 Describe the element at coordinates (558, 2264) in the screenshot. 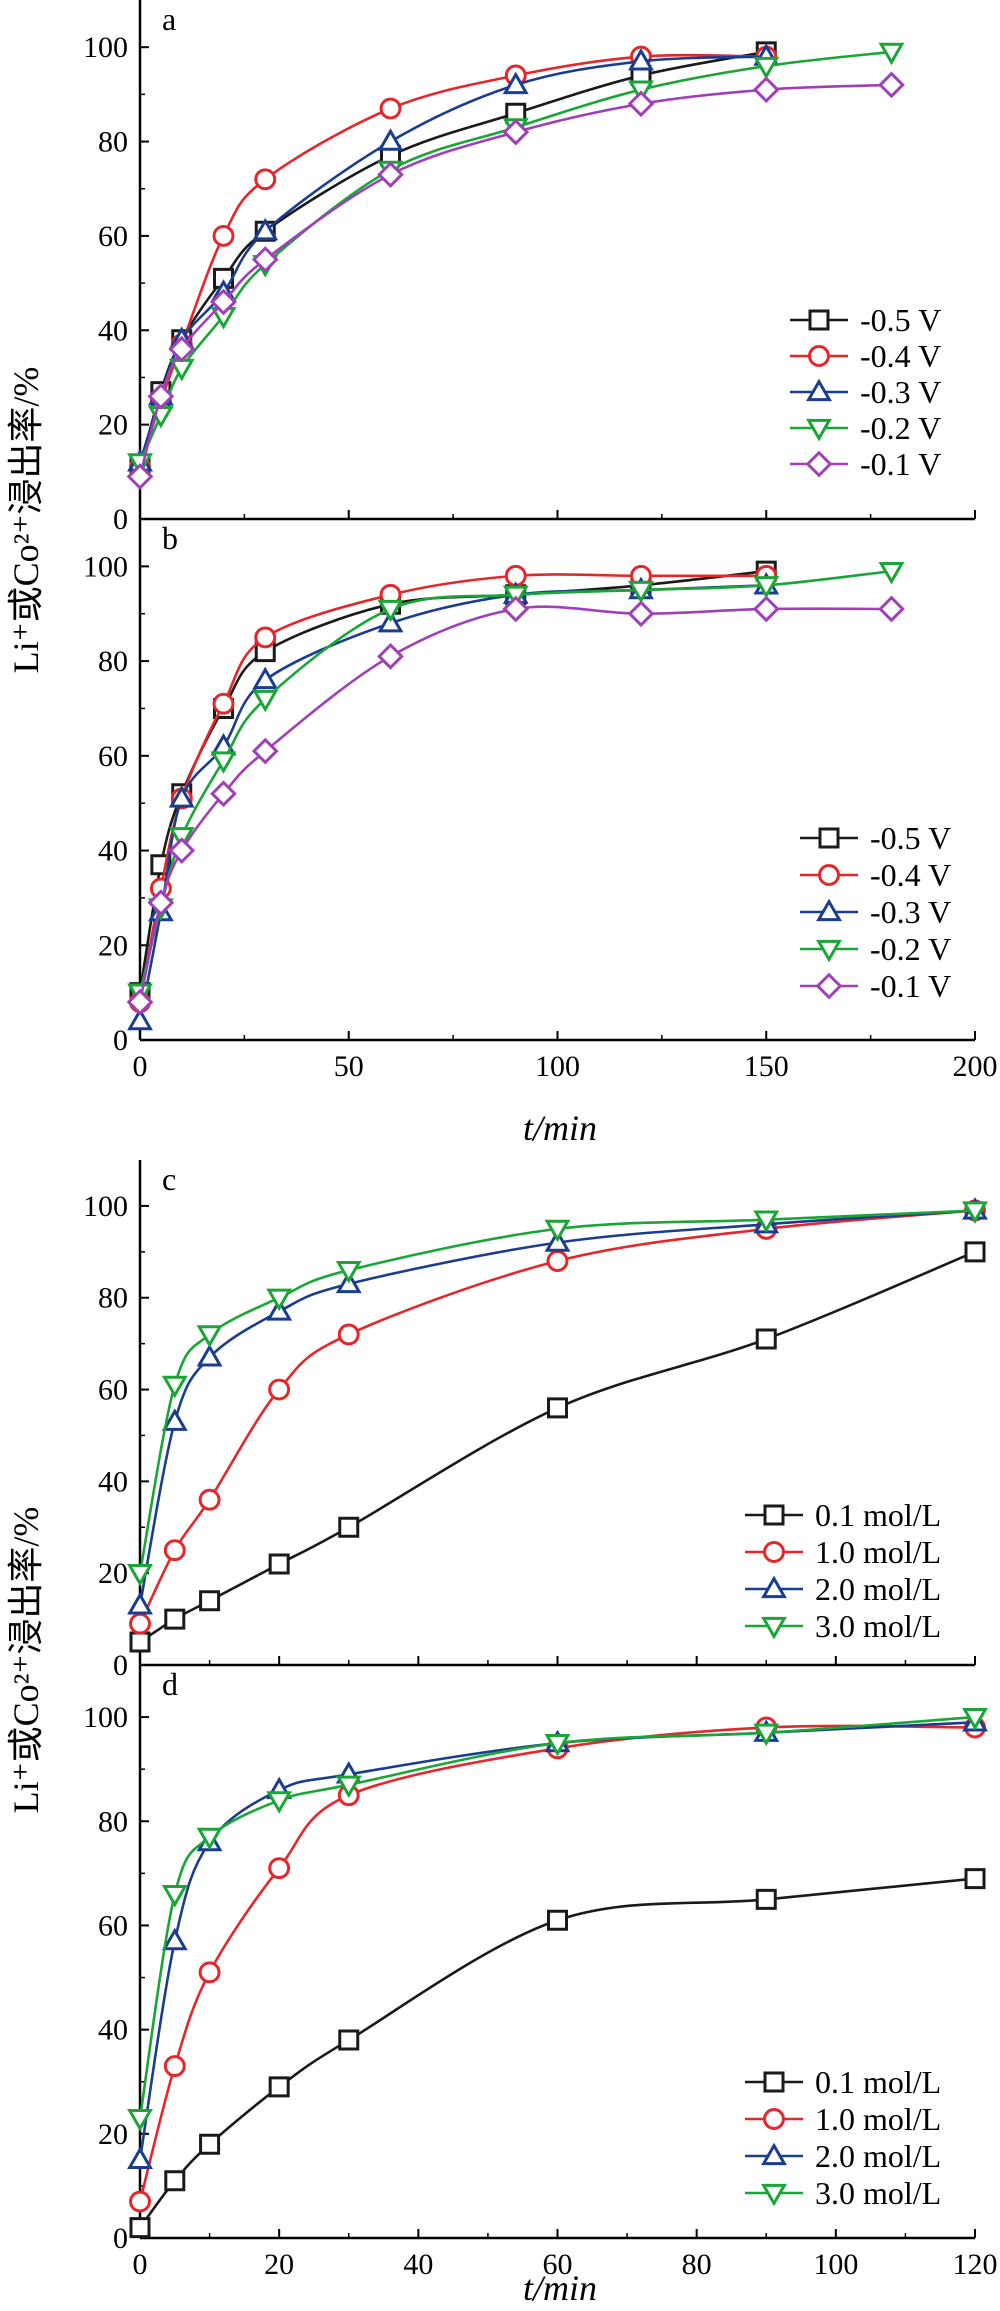

I see `x-tick-label: 60` at that location.